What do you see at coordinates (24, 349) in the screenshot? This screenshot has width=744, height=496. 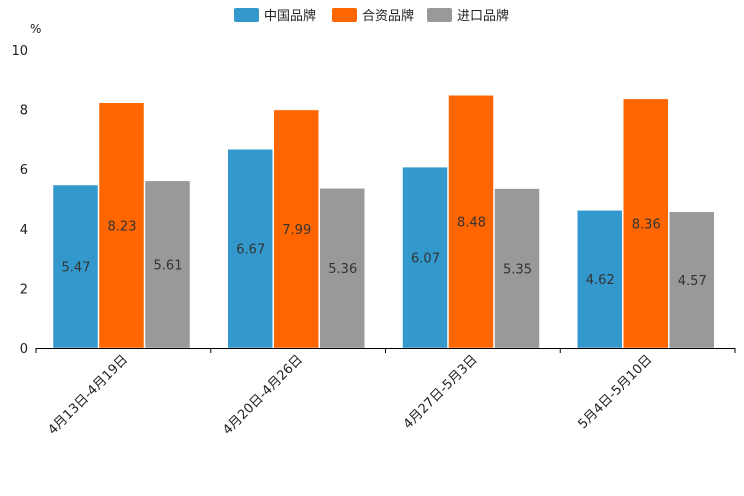 I see `y-tick-label: 0` at bounding box center [24, 349].